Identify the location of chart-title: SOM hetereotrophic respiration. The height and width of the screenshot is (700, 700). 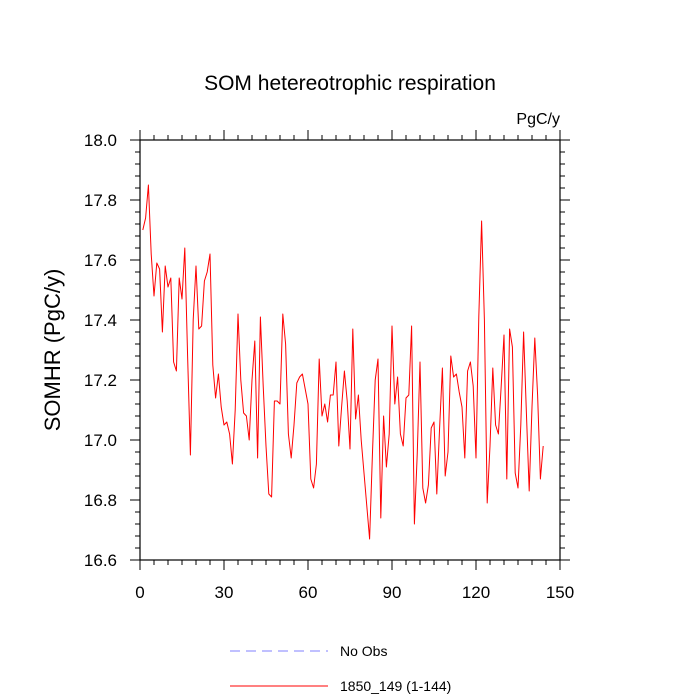
(350, 83).